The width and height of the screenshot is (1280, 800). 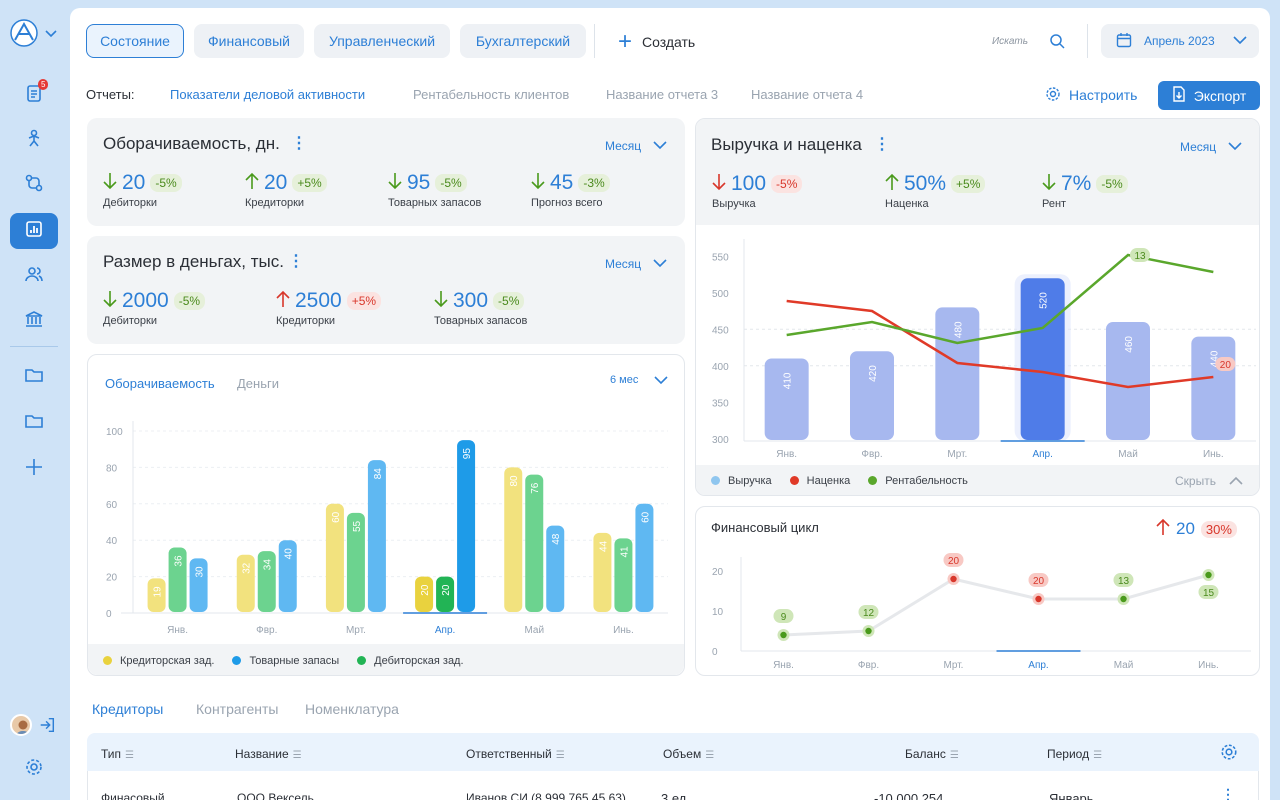 What do you see at coordinates (765, 527) in the screenshot?
I see `card-title: Финансовый цикл` at bounding box center [765, 527].